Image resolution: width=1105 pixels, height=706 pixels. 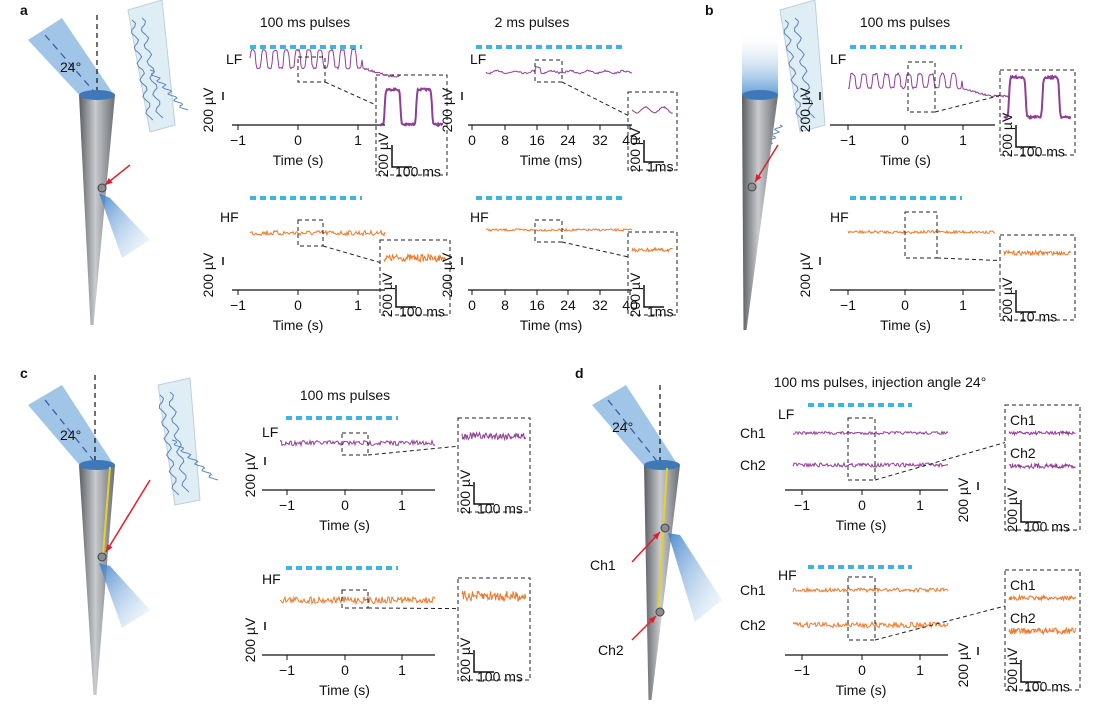 What do you see at coordinates (1047, 526) in the screenshot?
I see `inset-scale-t-label: 100 ms` at bounding box center [1047, 526].